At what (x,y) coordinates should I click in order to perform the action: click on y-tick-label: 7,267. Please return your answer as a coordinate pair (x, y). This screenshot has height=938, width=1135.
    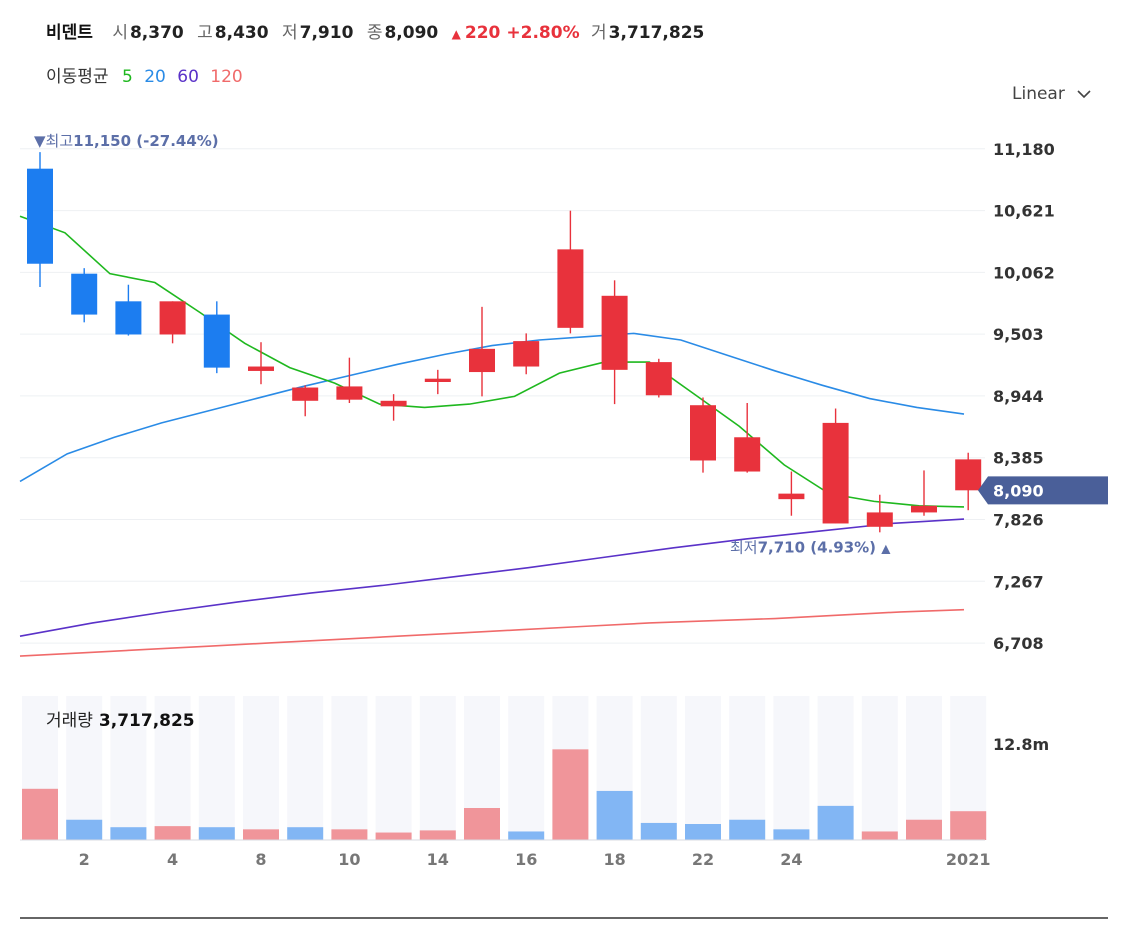
    Looking at the image, I should click on (1018, 581).